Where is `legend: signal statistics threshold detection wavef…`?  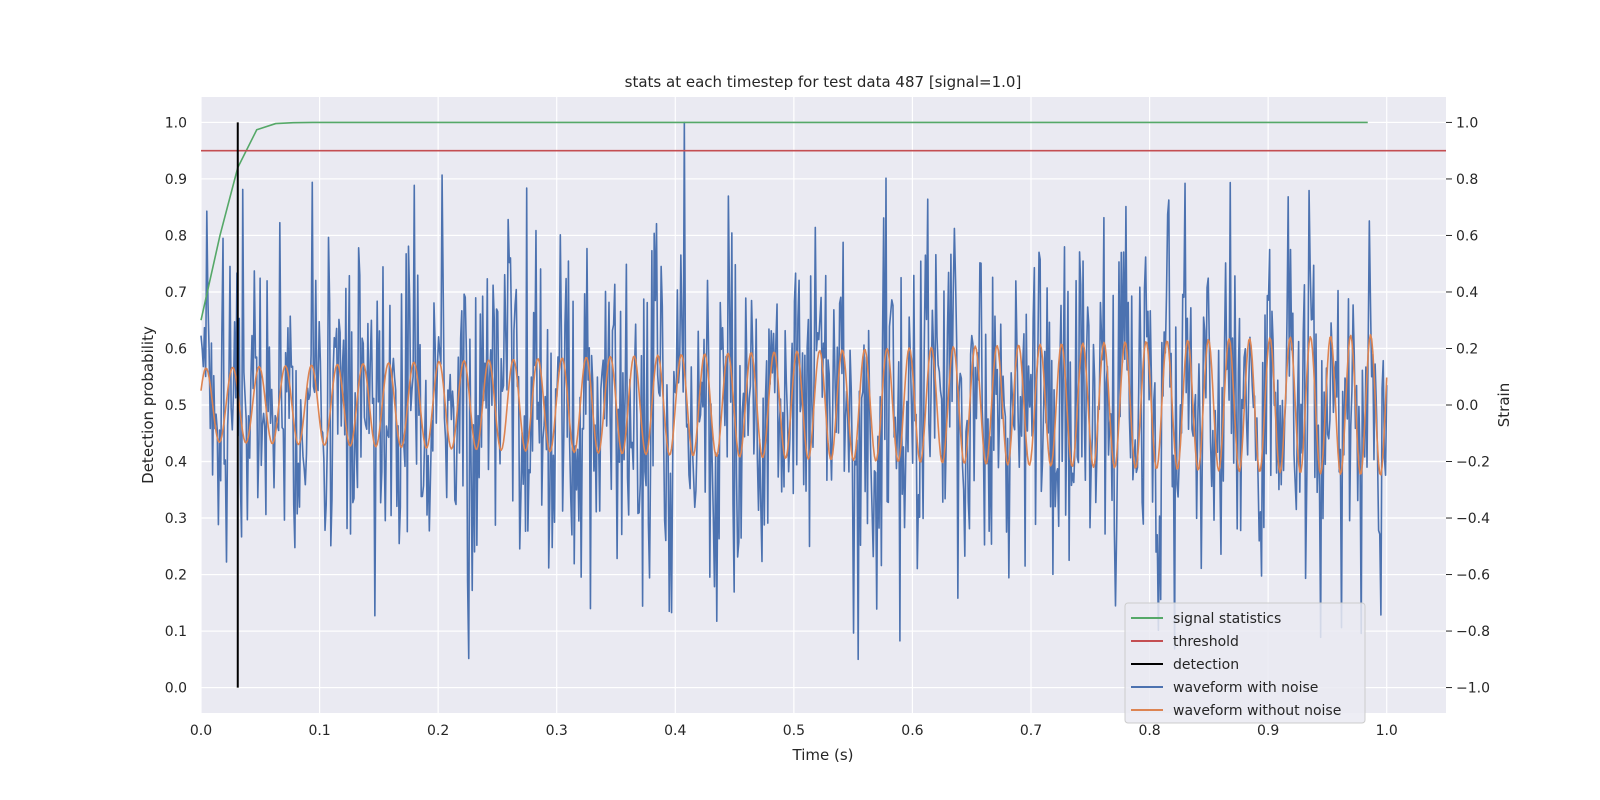 legend: signal statistics threshold detection wavef… is located at coordinates (1245, 663).